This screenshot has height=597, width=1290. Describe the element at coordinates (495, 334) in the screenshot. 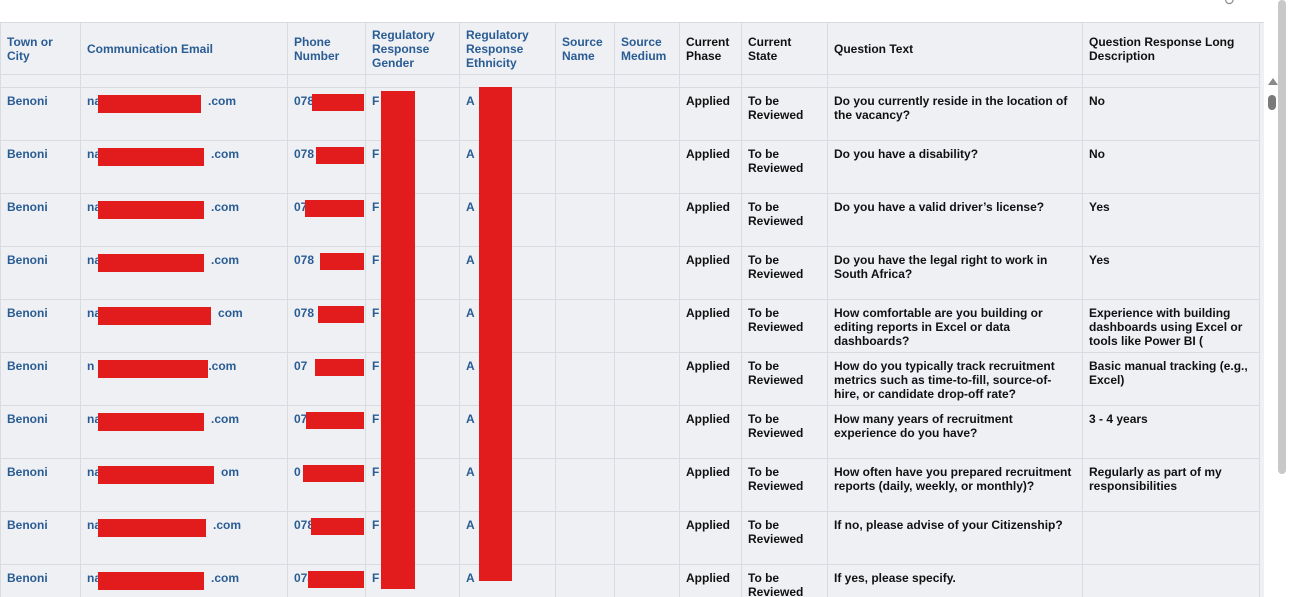

I see `redaction-bar-ethnicity` at that location.